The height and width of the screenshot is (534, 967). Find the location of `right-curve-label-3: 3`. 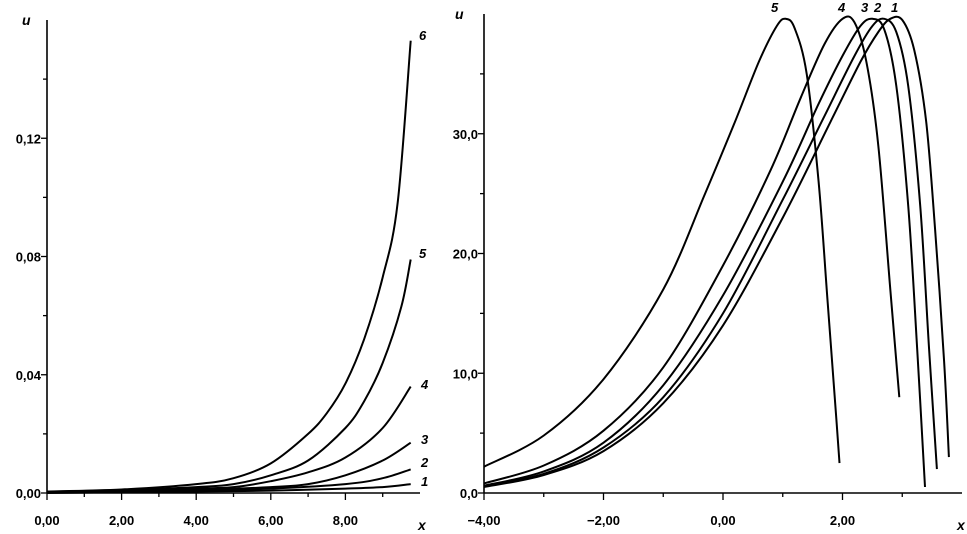

right-curve-label-3: 3 is located at coordinates (865, 7).